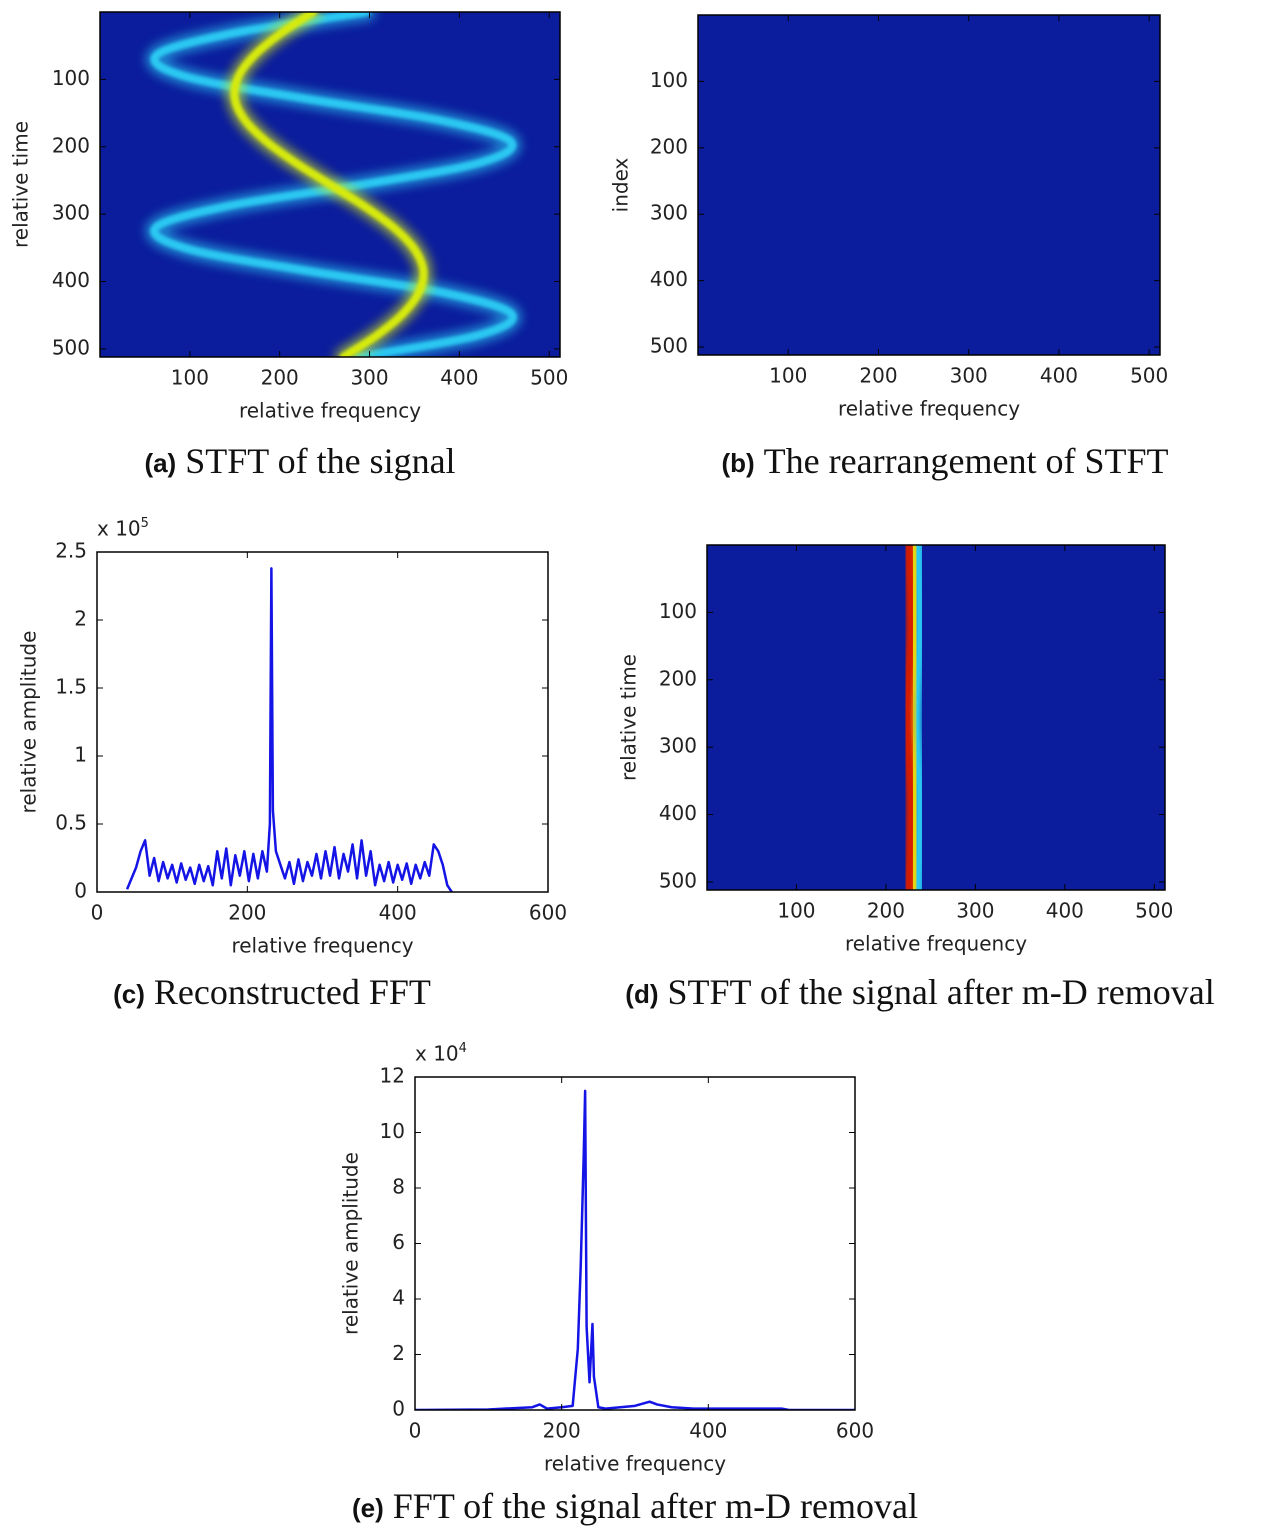 The image size is (1264, 1536). What do you see at coordinates (320, 461) in the screenshot?
I see `caption-text: STFT of the signal` at bounding box center [320, 461].